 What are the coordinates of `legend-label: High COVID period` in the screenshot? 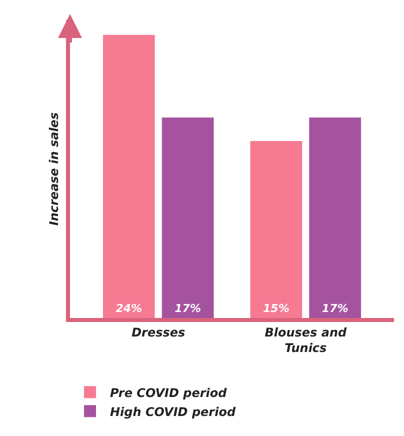 It's located at (173, 411).